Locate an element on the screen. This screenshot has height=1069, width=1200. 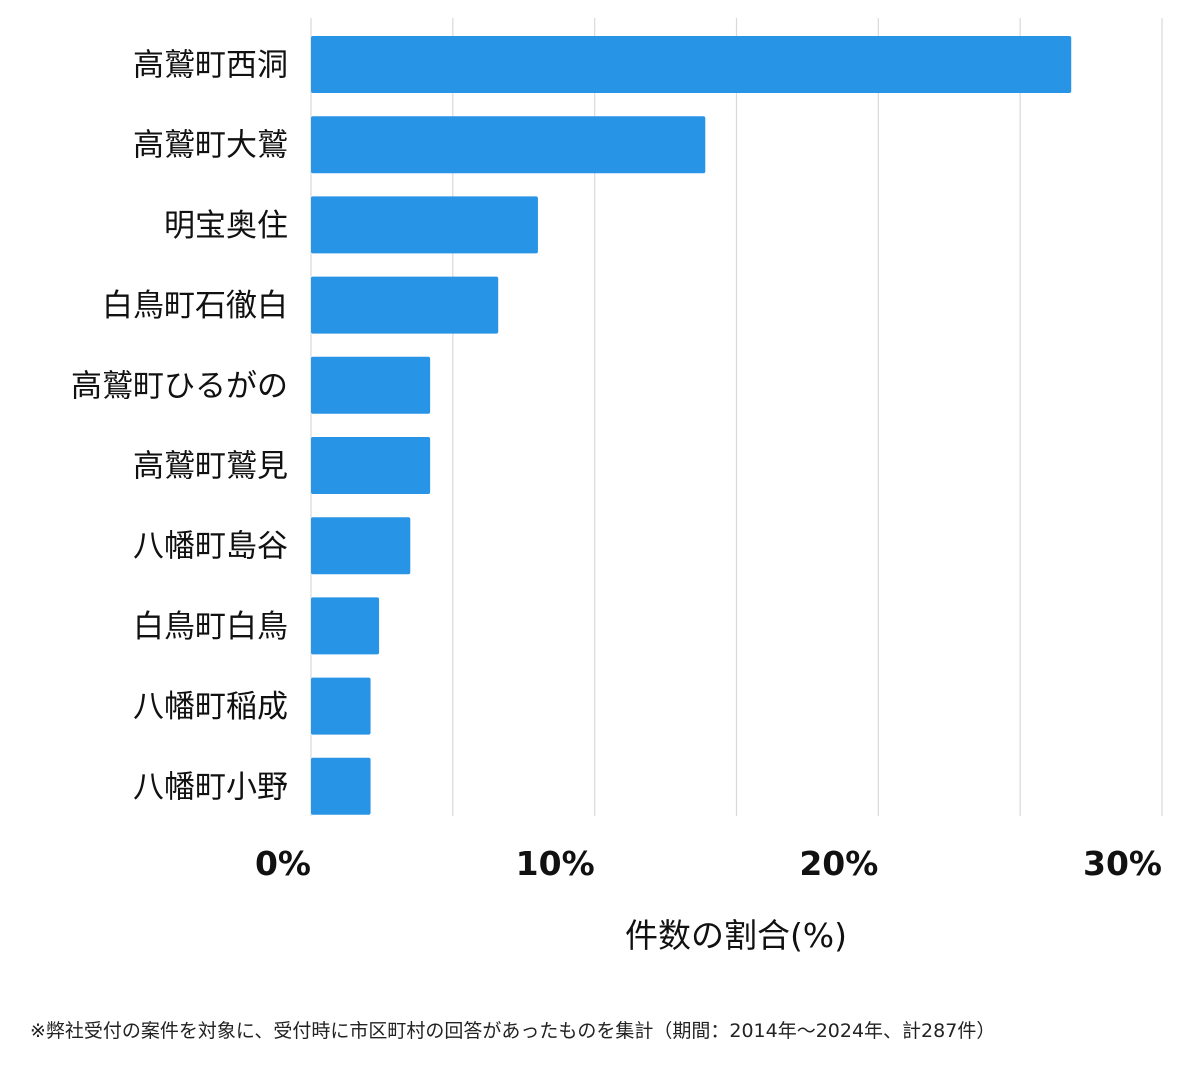
category-label: 八幡町島谷 is located at coordinates (210, 547).